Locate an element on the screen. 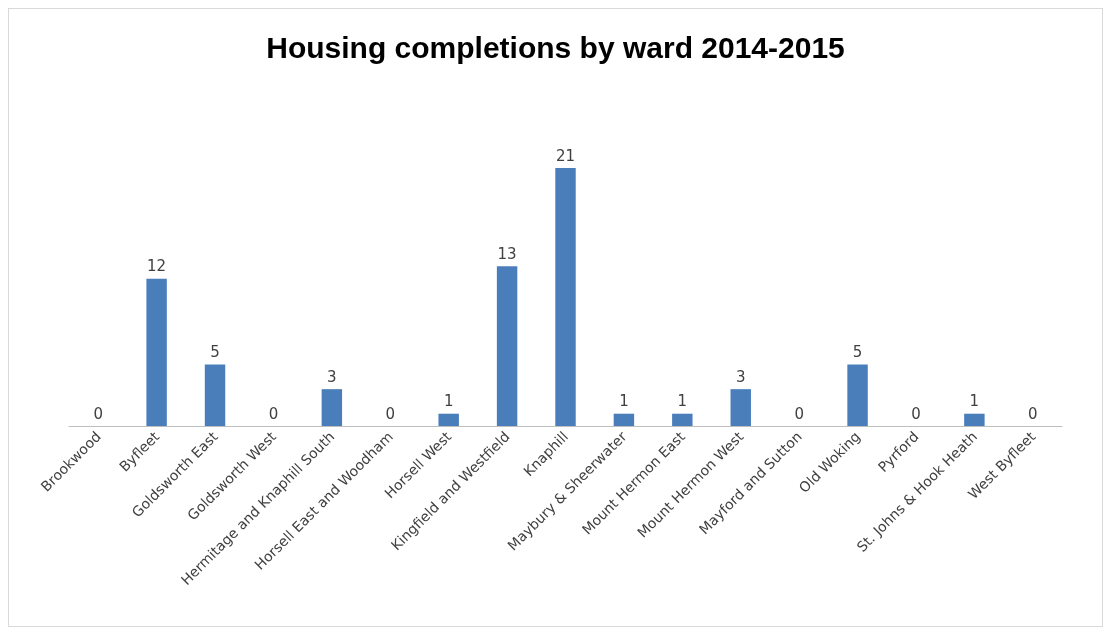  data-label: 12 is located at coordinates (157, 266).